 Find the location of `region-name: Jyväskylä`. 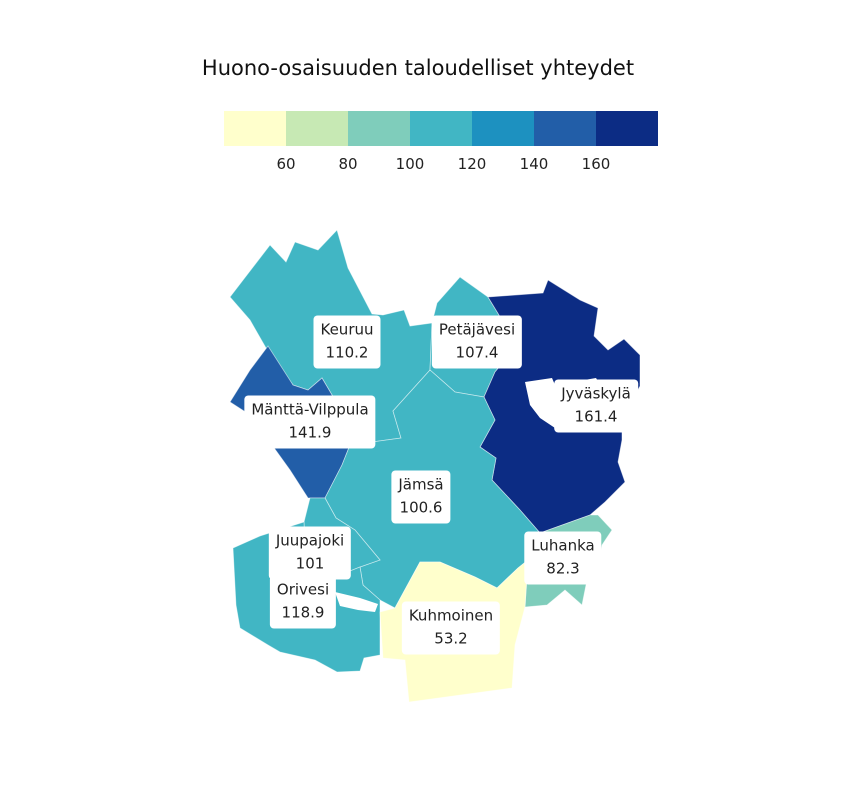

region-name: Jyväskylä is located at coordinates (596, 393).